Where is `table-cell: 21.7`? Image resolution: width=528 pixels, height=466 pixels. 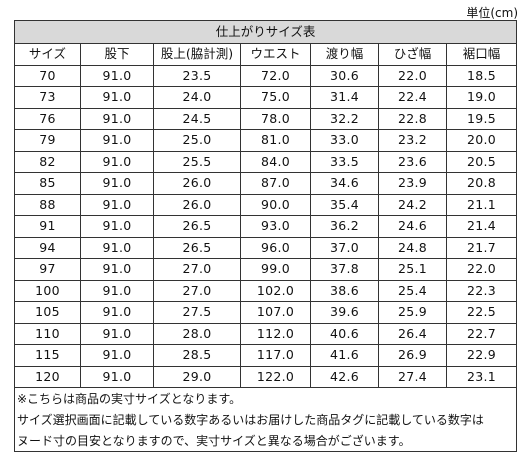
table-cell: 21.7 is located at coordinates (481, 247).